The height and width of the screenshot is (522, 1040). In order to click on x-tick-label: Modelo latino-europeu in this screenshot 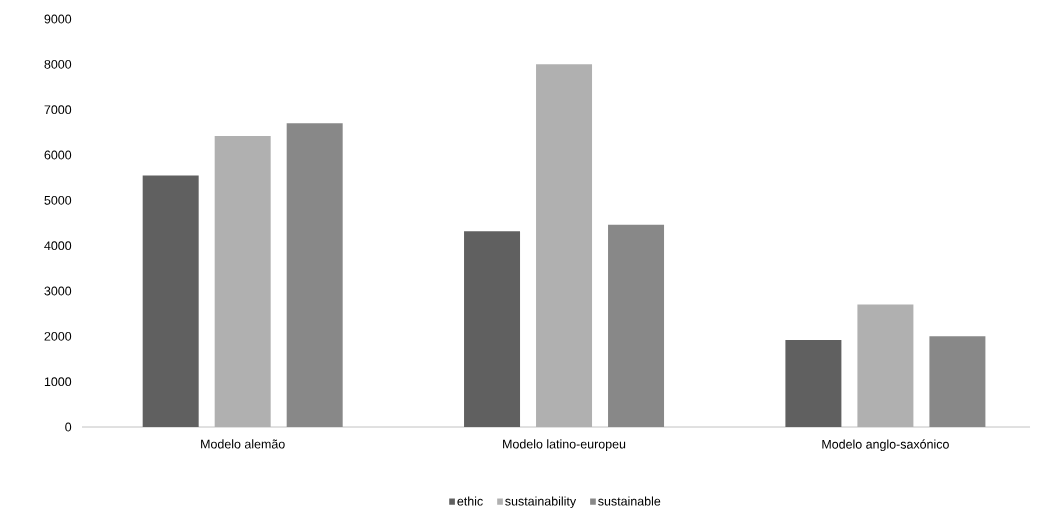, I will do `click(564, 445)`.